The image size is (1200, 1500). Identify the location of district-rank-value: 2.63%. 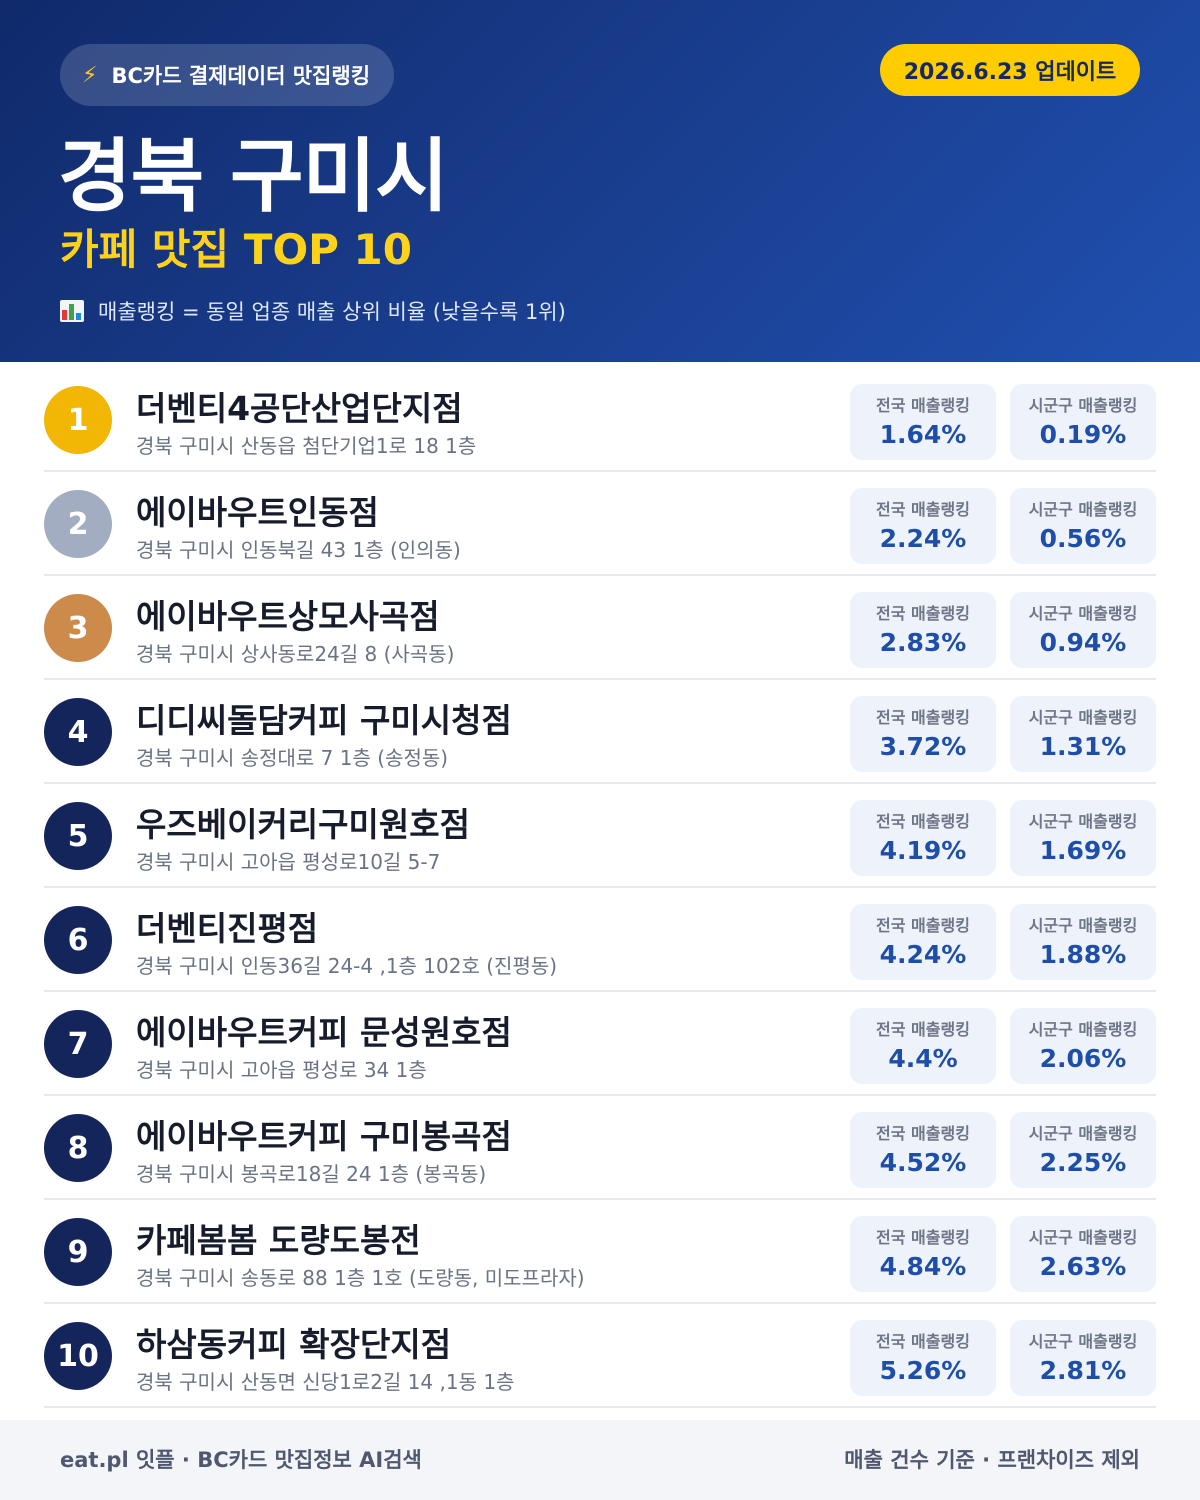
(1083, 1266).